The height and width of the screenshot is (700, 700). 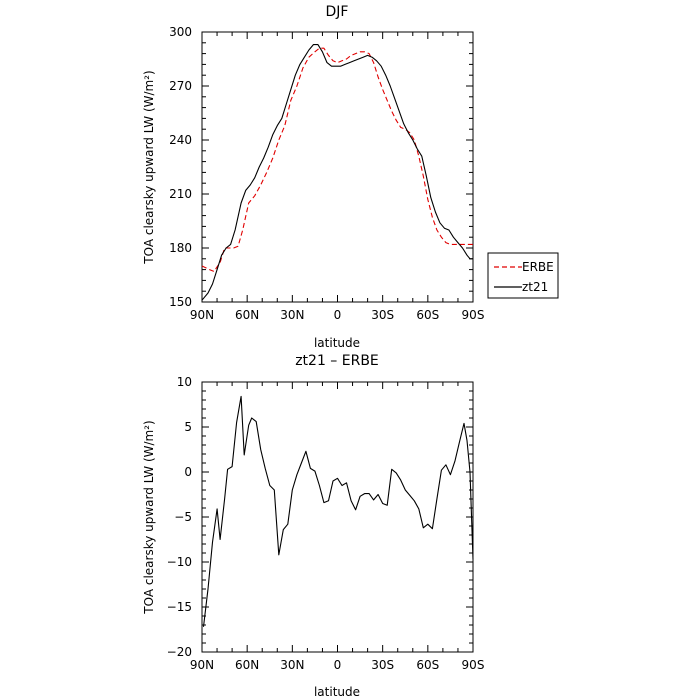 I want to click on y-tick-label: −20, so click(x=179, y=652).